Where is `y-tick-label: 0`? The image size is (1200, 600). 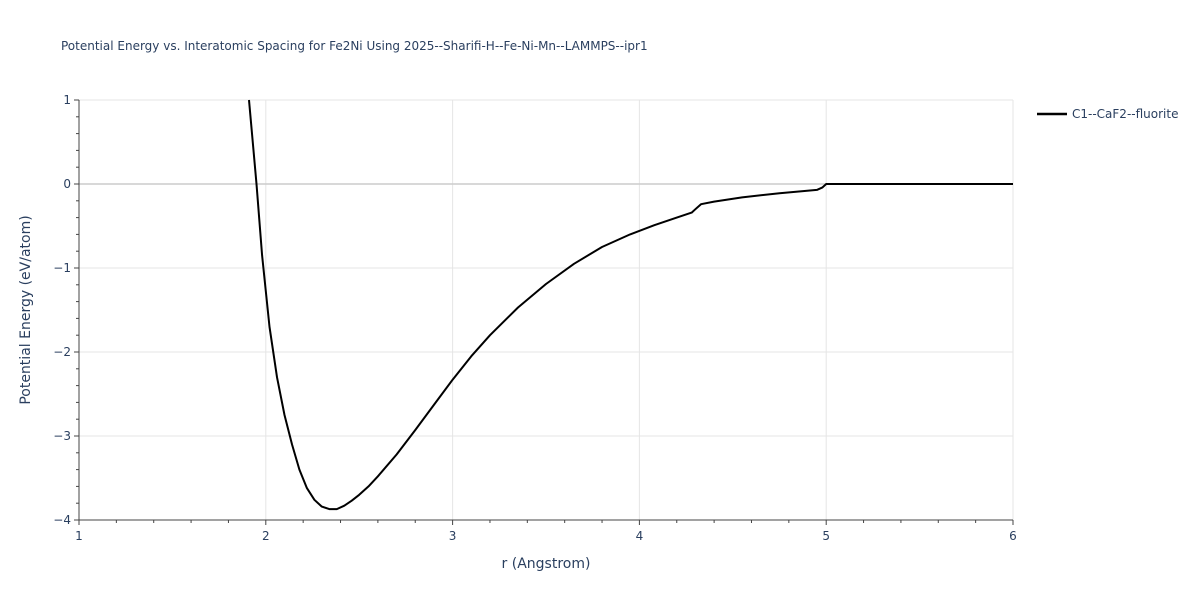 y-tick-label: 0 is located at coordinates (67, 184).